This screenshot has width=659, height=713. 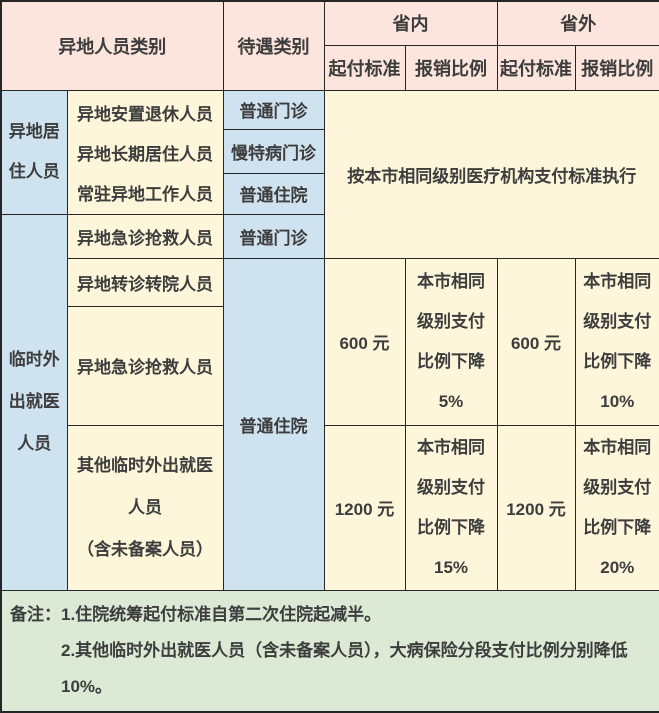 What do you see at coordinates (364, 341) in the screenshot?
I see `cell-tier1-in-deductible: 600 元` at bounding box center [364, 341].